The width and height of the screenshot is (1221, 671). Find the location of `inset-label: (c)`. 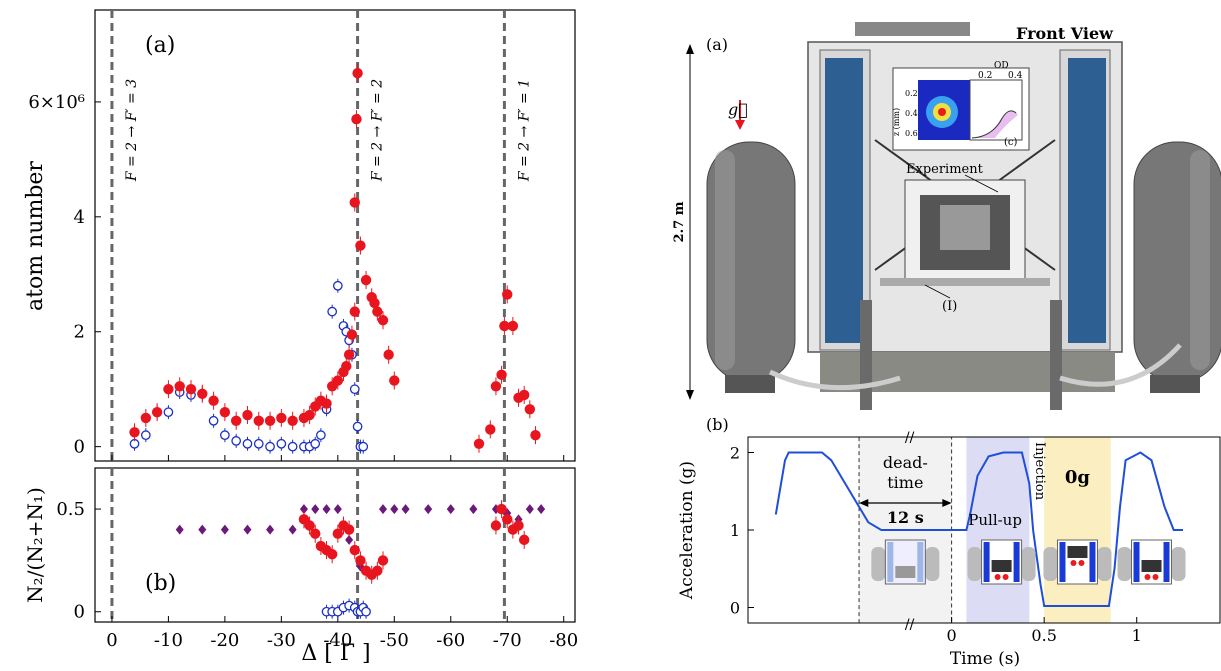

inset-label: (c) is located at coordinates (1011, 142).